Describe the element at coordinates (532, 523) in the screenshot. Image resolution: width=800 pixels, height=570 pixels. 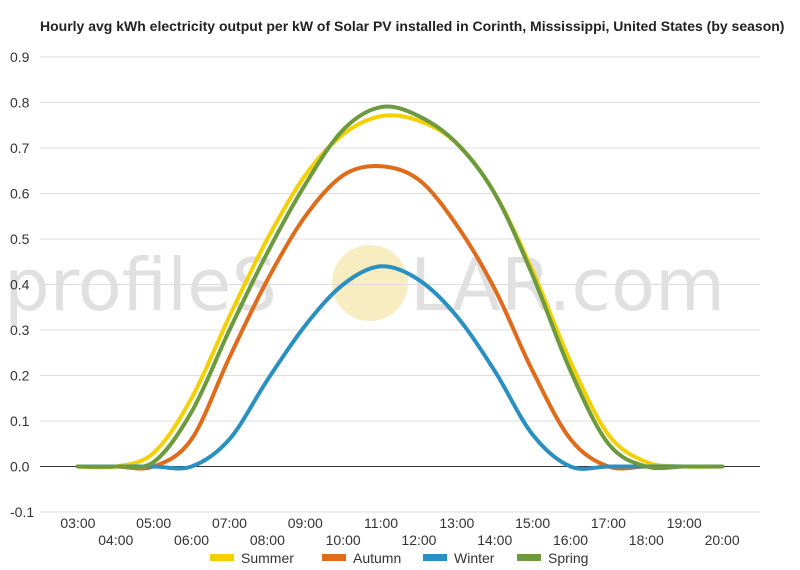
I see `x-tick-label: 15:00` at that location.